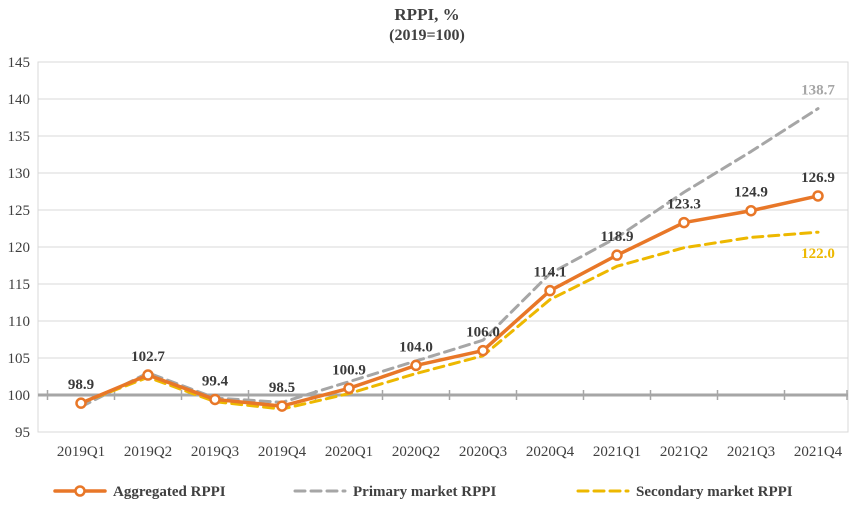 This screenshot has height=509, width=855. Describe the element at coordinates (617, 452) in the screenshot. I see `x-axis-tick-label: 2021Q1` at that location.